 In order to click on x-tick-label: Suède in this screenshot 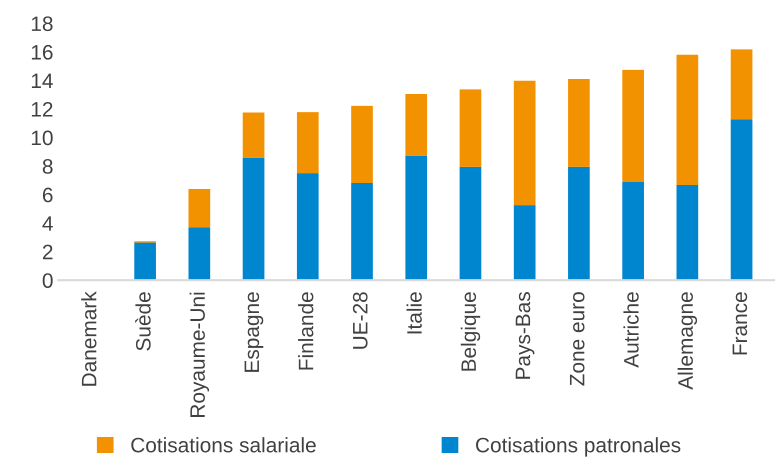, I will do `click(143, 321)`.